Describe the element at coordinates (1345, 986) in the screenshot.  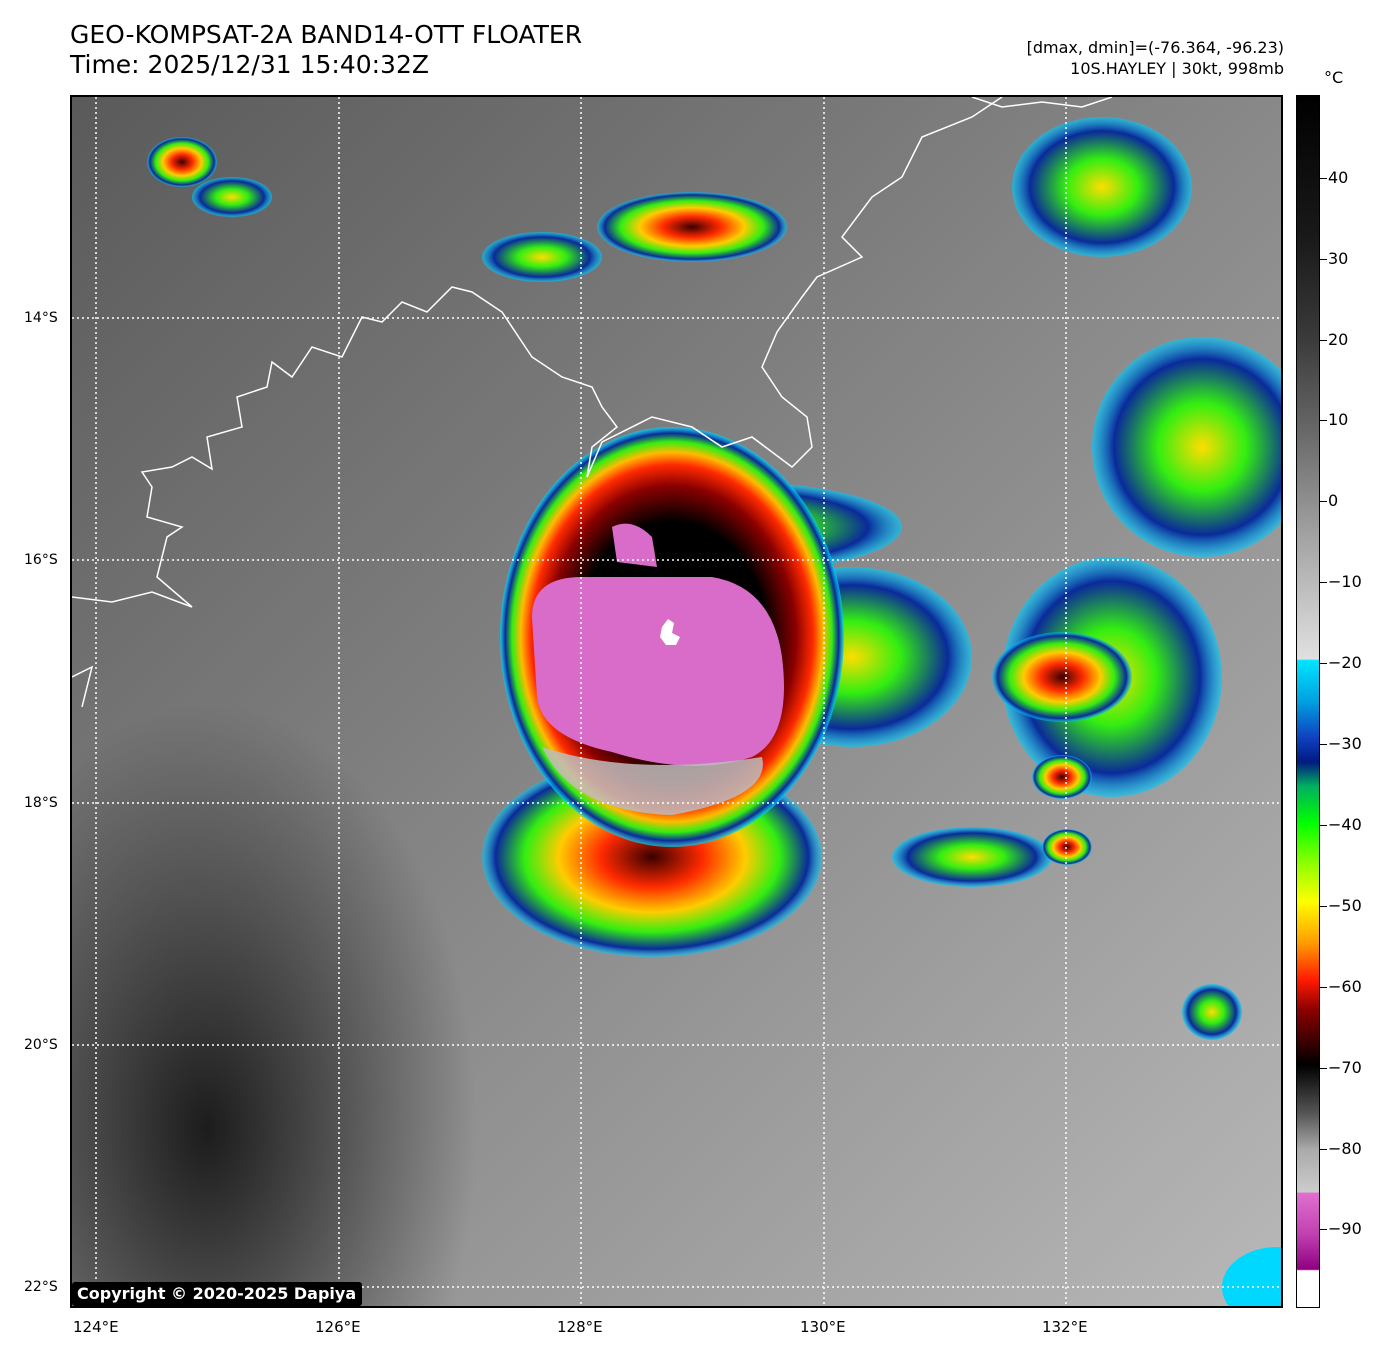
I see `colorbar-label-m60: −60` at that location.